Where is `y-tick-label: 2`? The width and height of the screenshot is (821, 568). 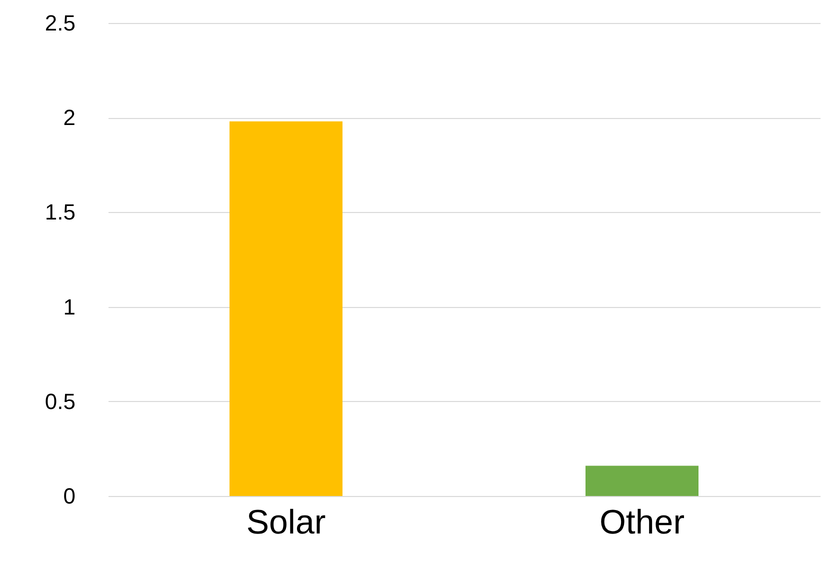 y-tick-label: 2 is located at coordinates (69, 117).